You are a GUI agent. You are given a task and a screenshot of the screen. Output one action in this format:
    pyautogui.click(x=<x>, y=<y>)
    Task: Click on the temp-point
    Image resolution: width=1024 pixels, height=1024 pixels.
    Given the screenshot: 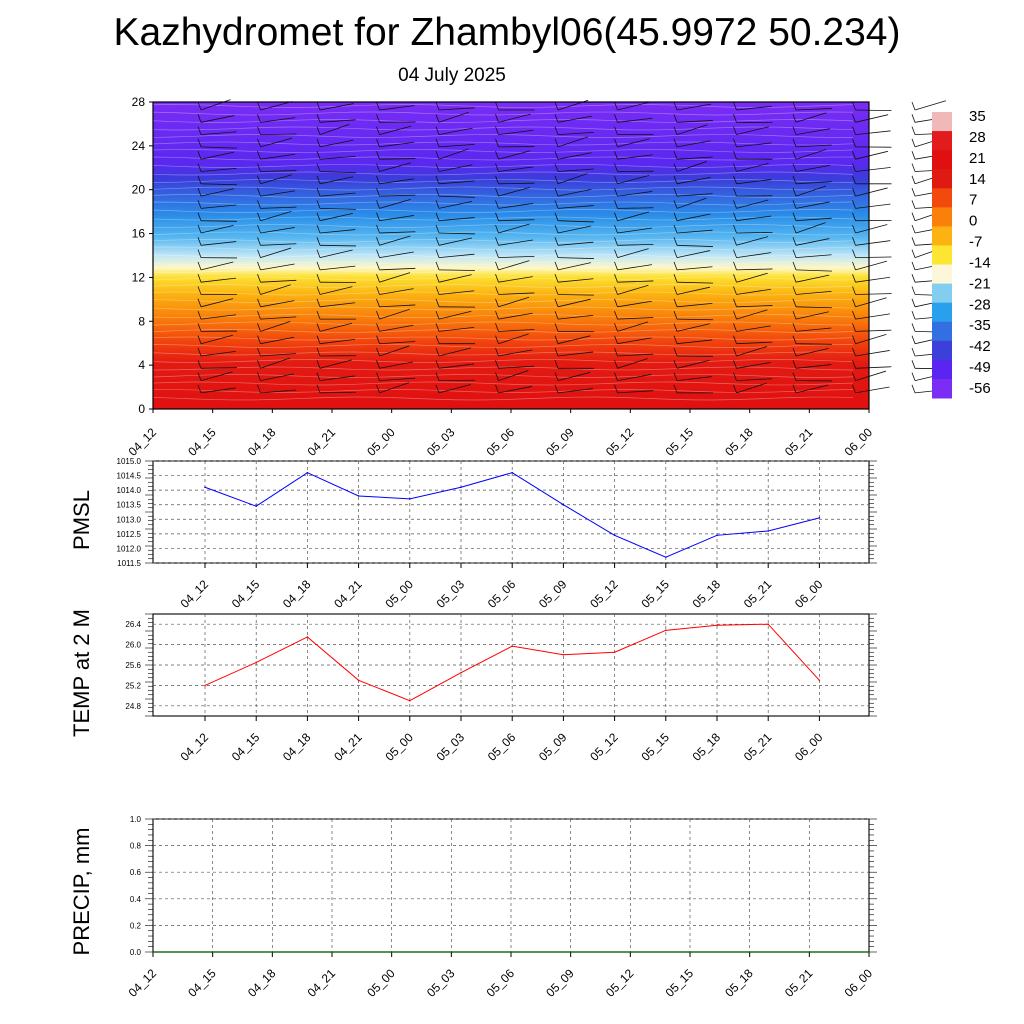 What is the action you would take?
    pyautogui.click(x=410, y=700)
    